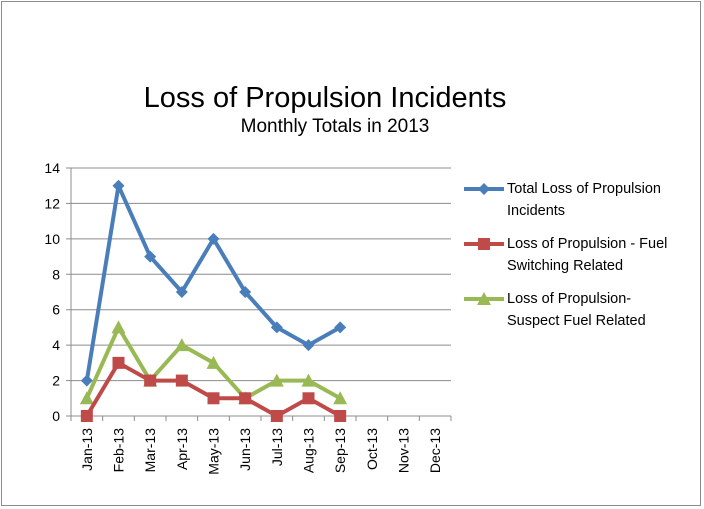 This screenshot has width=704, height=509. Describe the element at coordinates (119, 450) in the screenshot. I see `x-tick-label: Feb-13` at that location.